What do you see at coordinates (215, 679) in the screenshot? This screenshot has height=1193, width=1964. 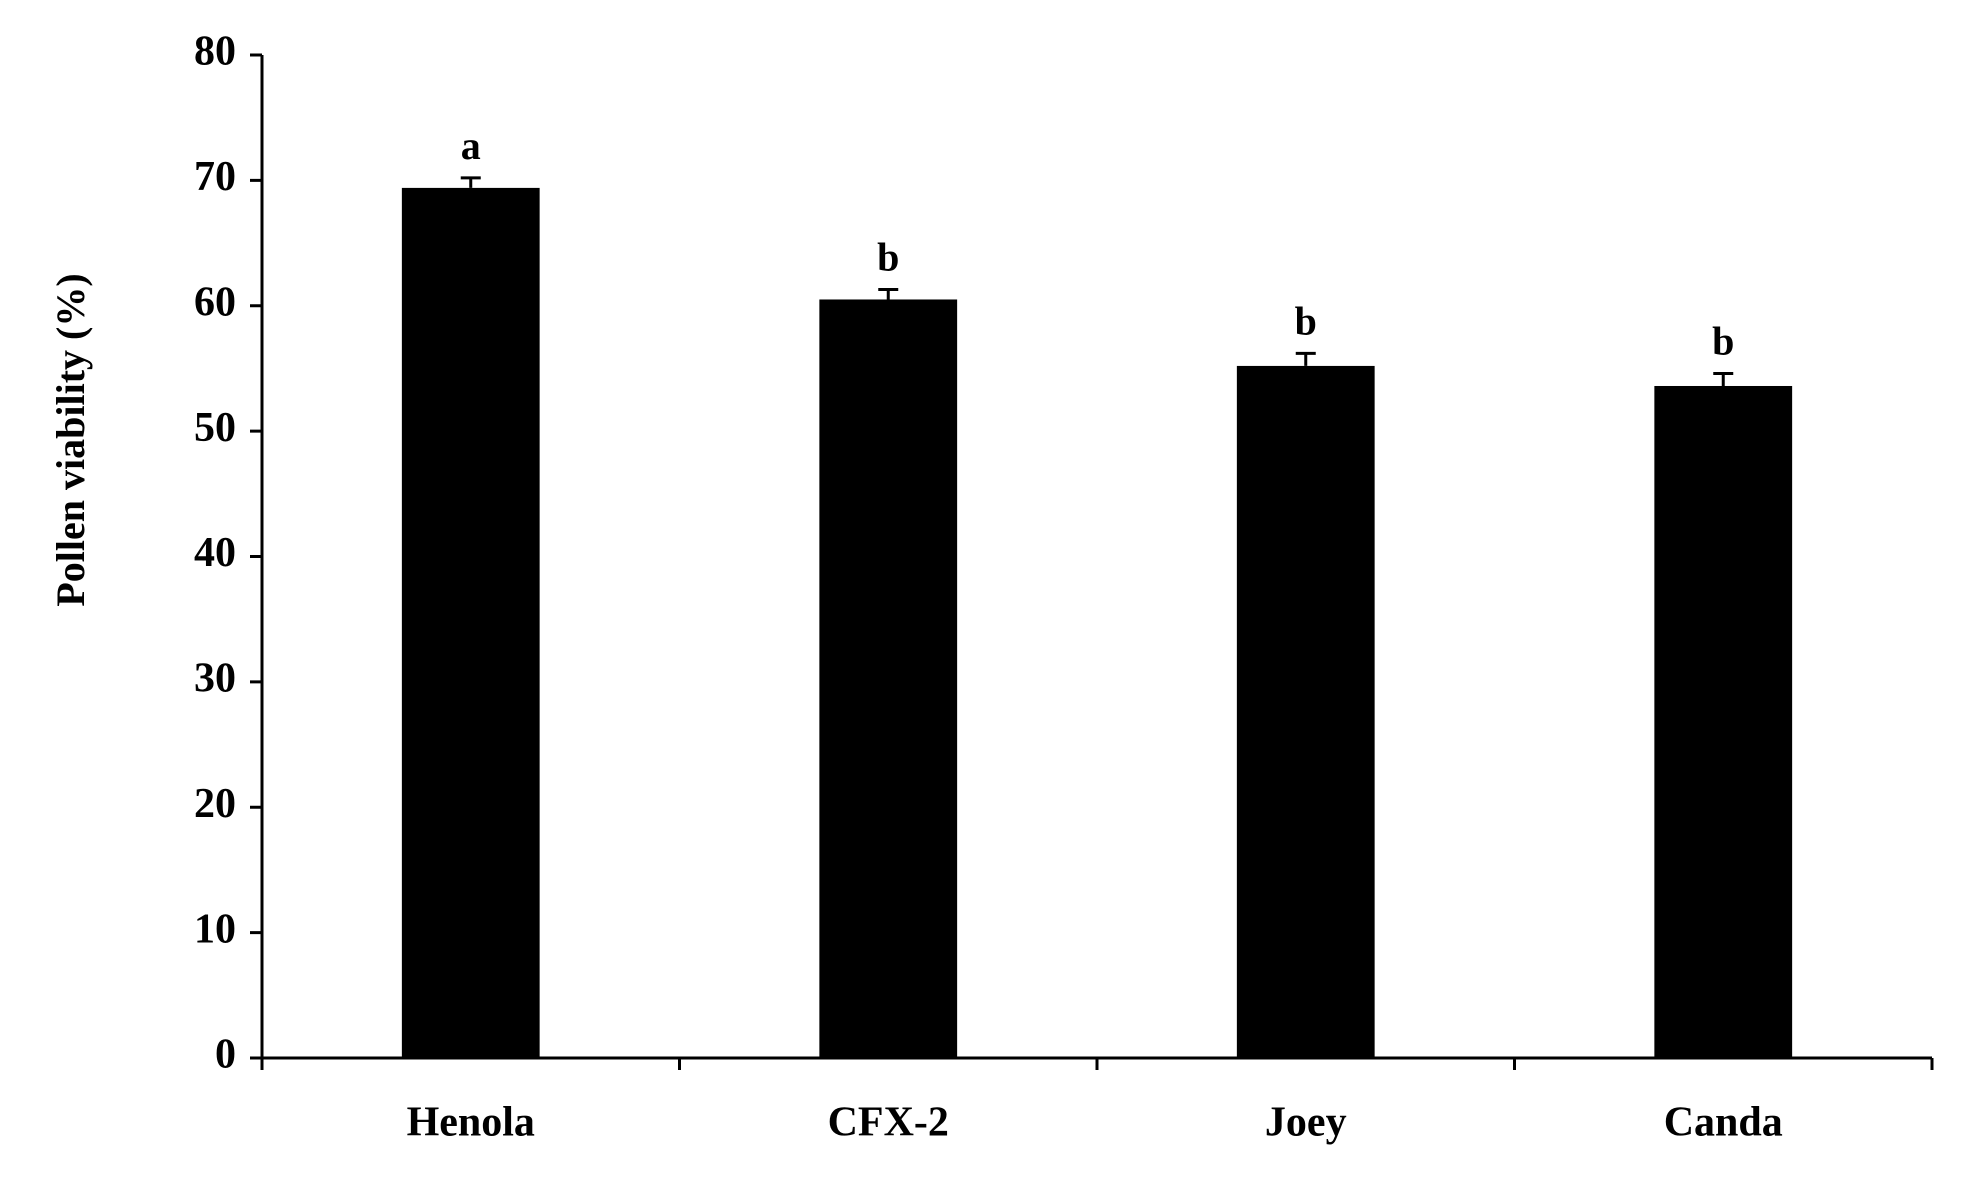 I see `y-tick-label: 30` at bounding box center [215, 679].